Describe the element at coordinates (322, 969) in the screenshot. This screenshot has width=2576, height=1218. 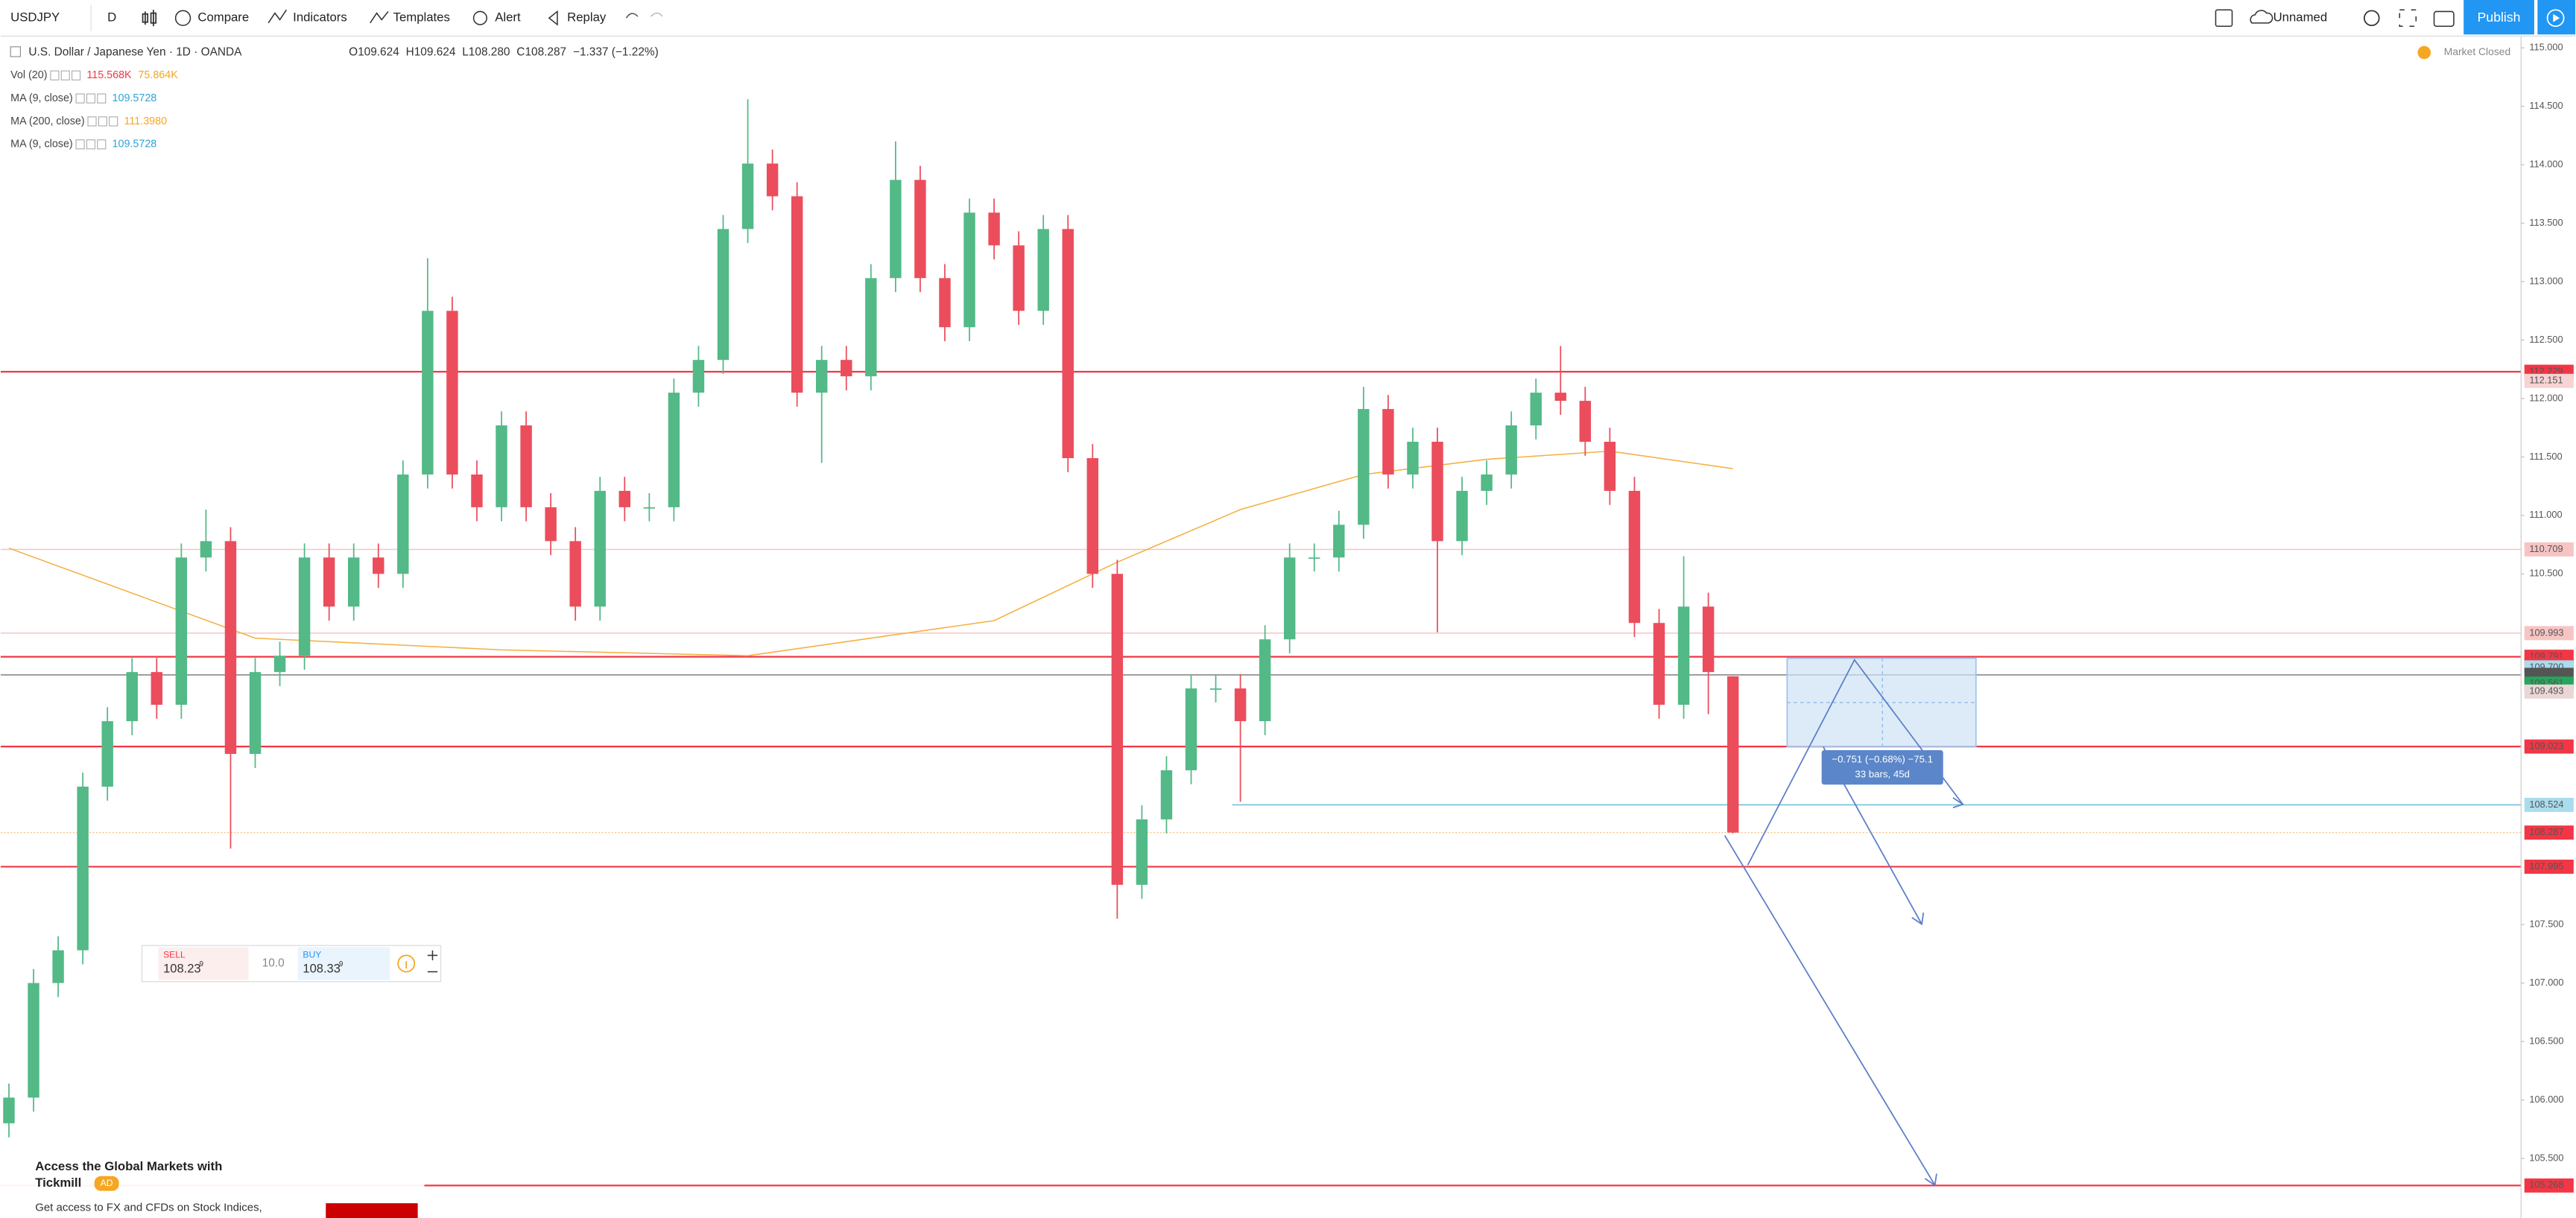
I see `buy-price: 108.33` at that location.